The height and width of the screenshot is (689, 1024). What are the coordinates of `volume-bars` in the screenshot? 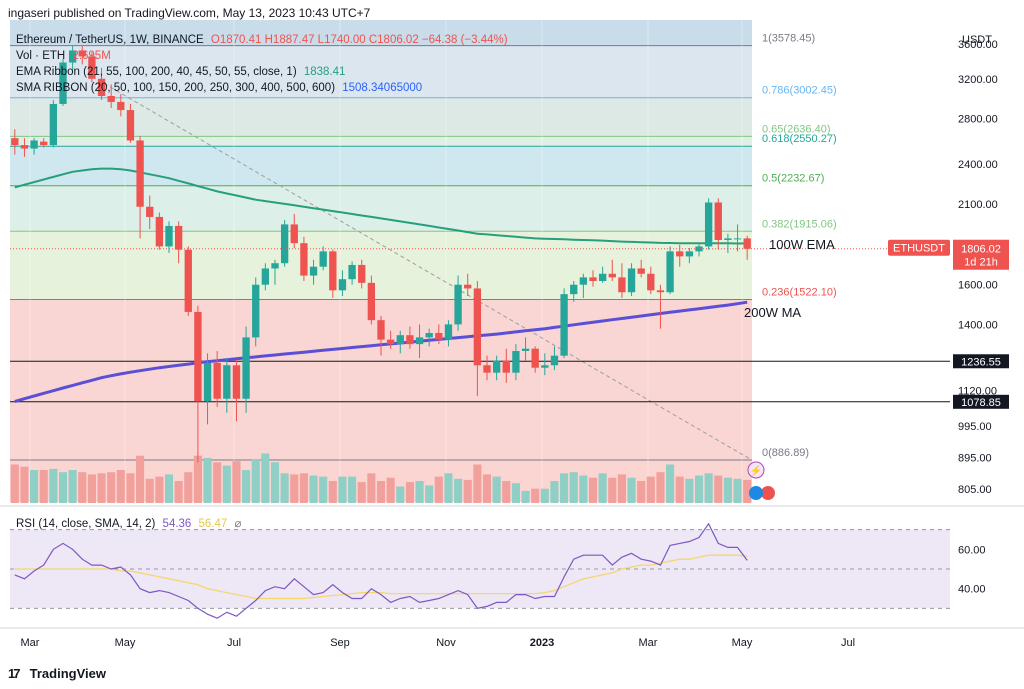 It's located at (381, 478).